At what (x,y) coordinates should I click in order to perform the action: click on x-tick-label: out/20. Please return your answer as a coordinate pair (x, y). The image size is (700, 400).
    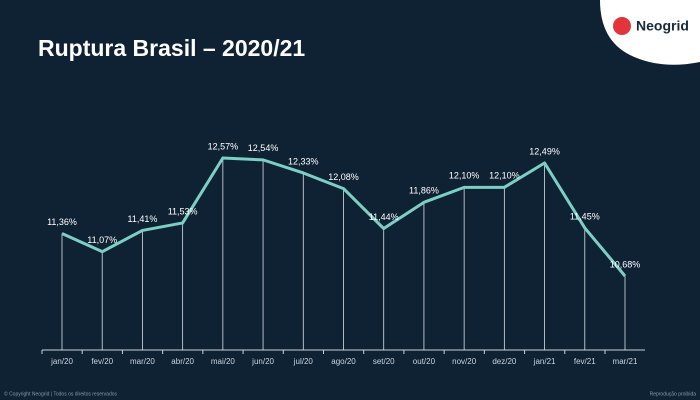
    Looking at the image, I should click on (424, 361).